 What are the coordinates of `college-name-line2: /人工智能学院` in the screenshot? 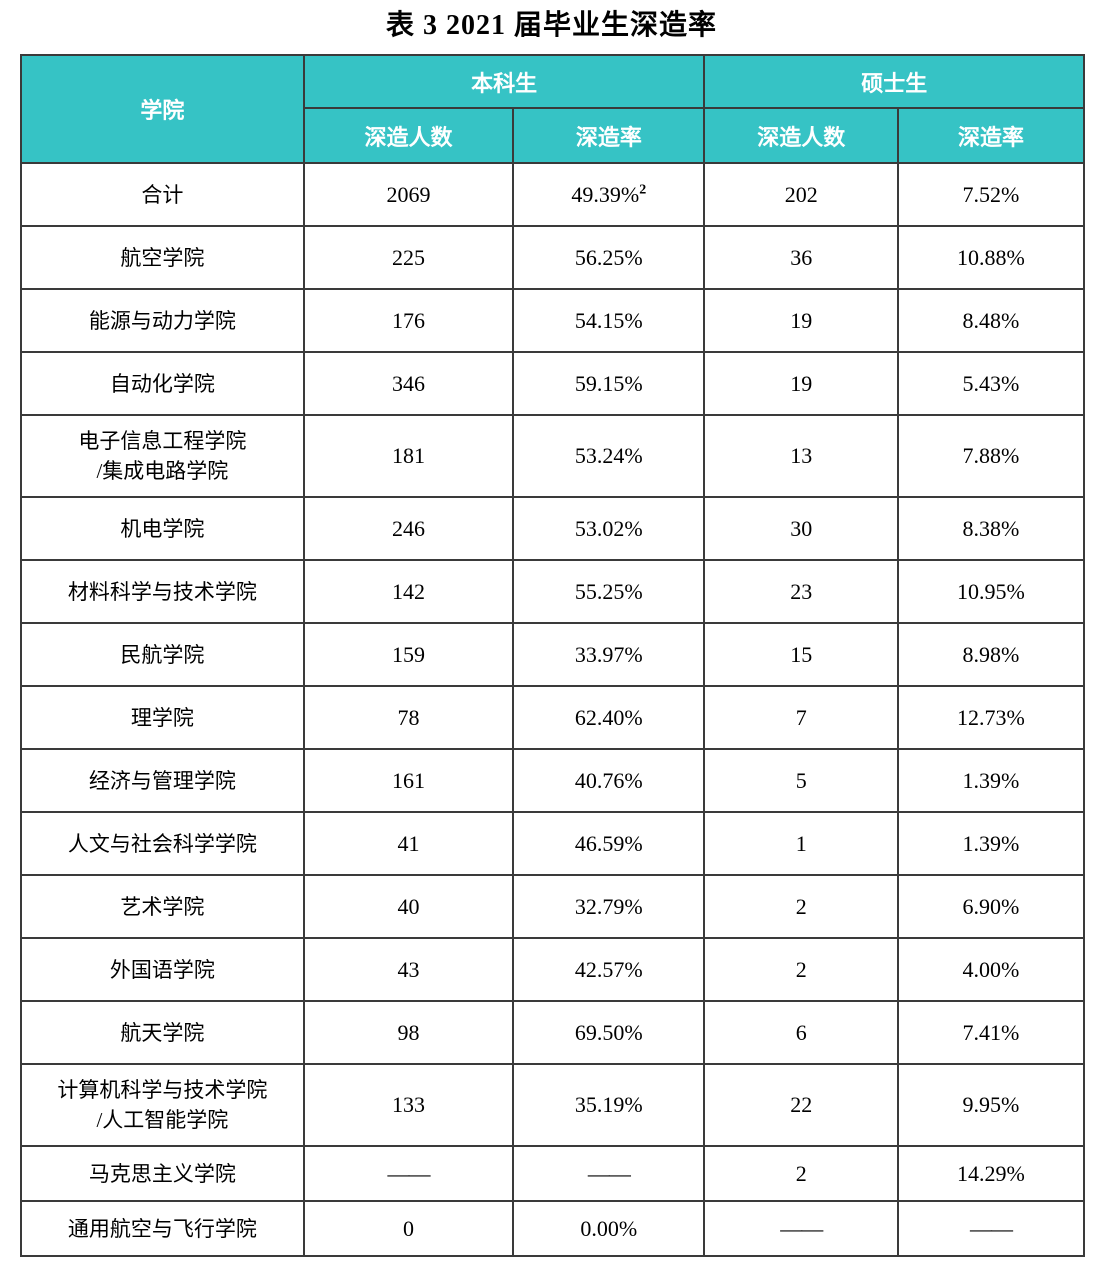 It's located at (162, 1120).